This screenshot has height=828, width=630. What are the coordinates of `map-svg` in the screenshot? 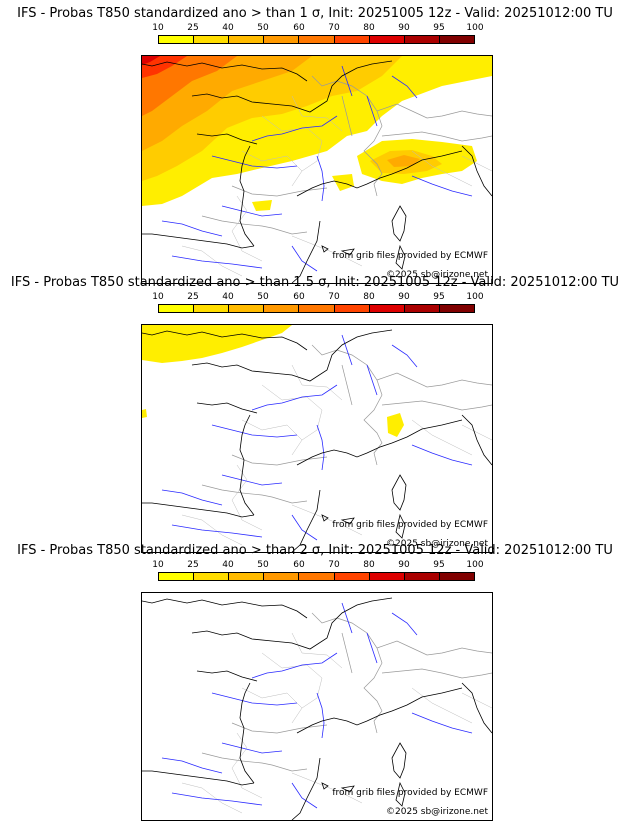 It's located at (317, 708).